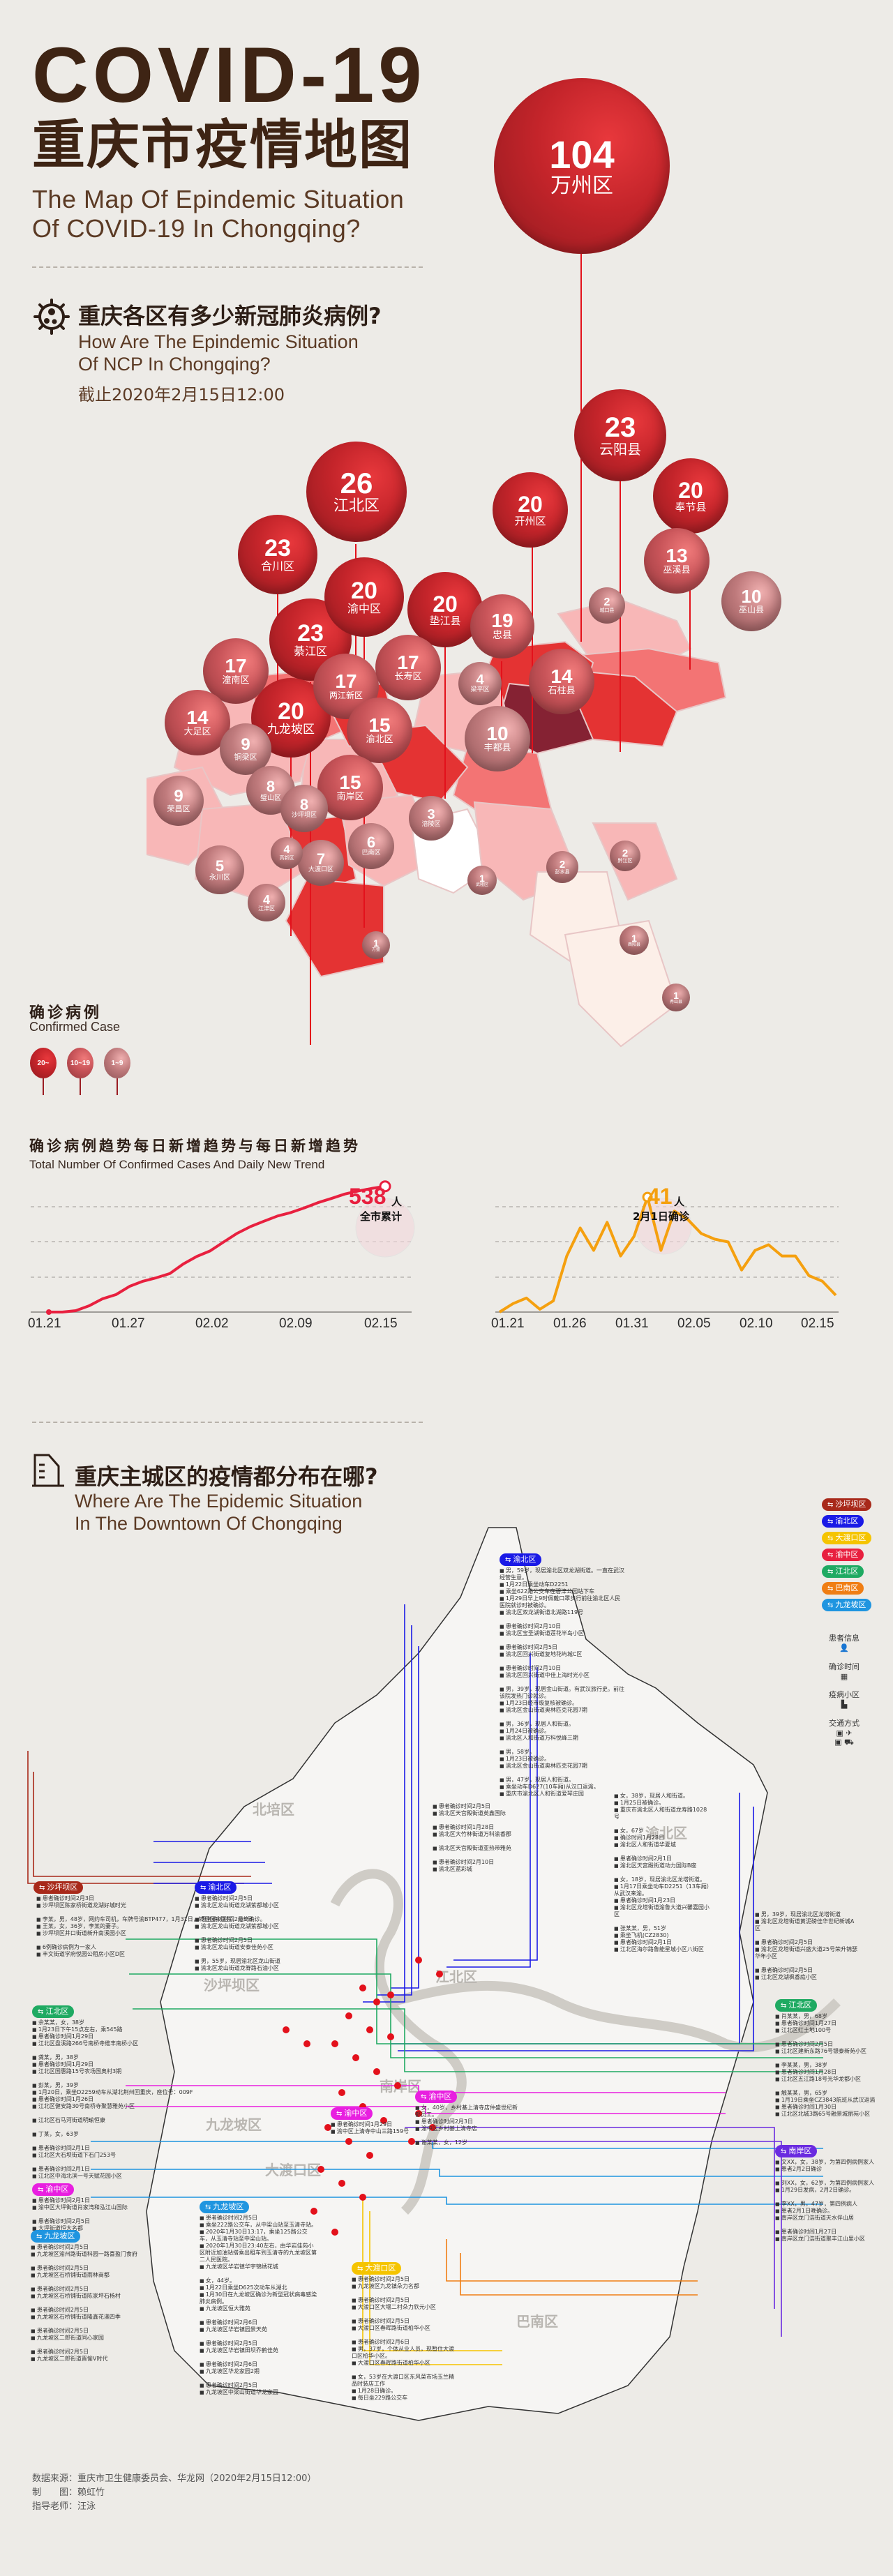 Image resolution: width=893 pixels, height=2576 pixels. I want to click on bubble-fuling: 3 涪陵区, so click(431, 818).